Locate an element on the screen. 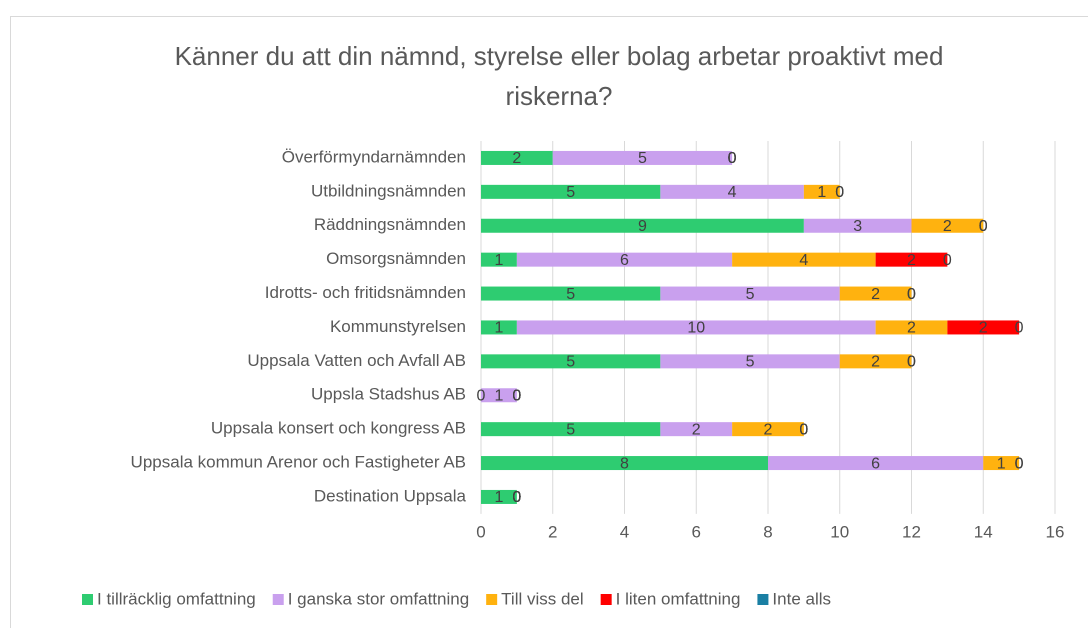  x-tick-label: 10 is located at coordinates (839, 531).